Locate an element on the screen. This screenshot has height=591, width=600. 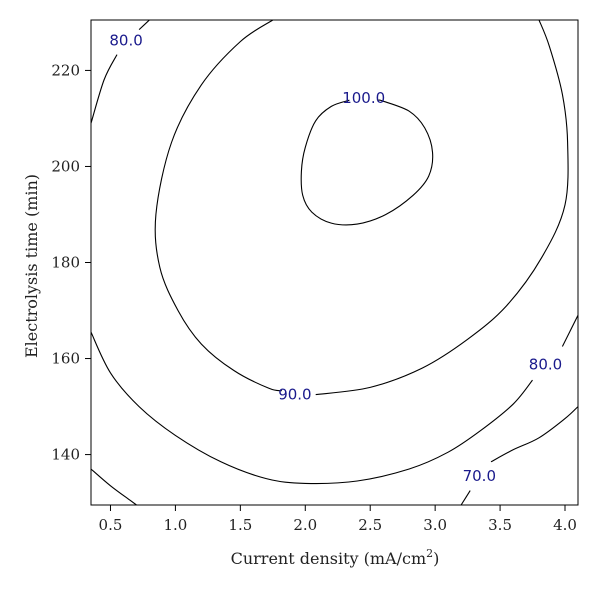
contour-label-0: 100.0 is located at coordinates (363, 98).